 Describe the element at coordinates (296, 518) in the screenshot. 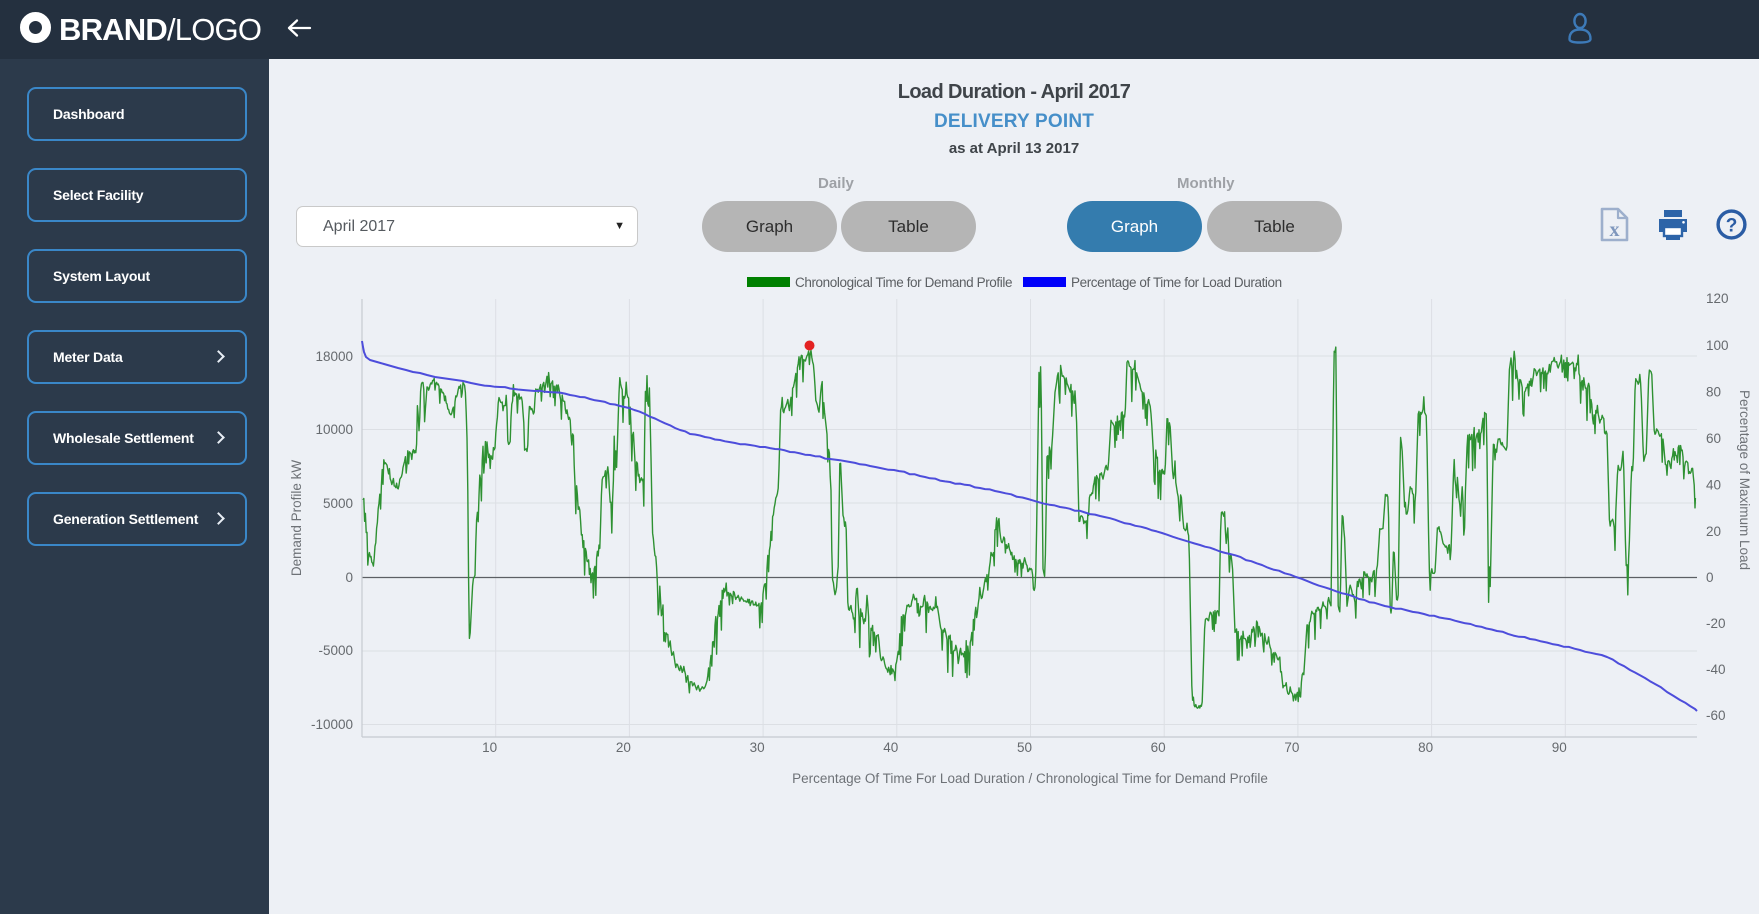

I see `svg-text: Demand Profile kW` at that location.